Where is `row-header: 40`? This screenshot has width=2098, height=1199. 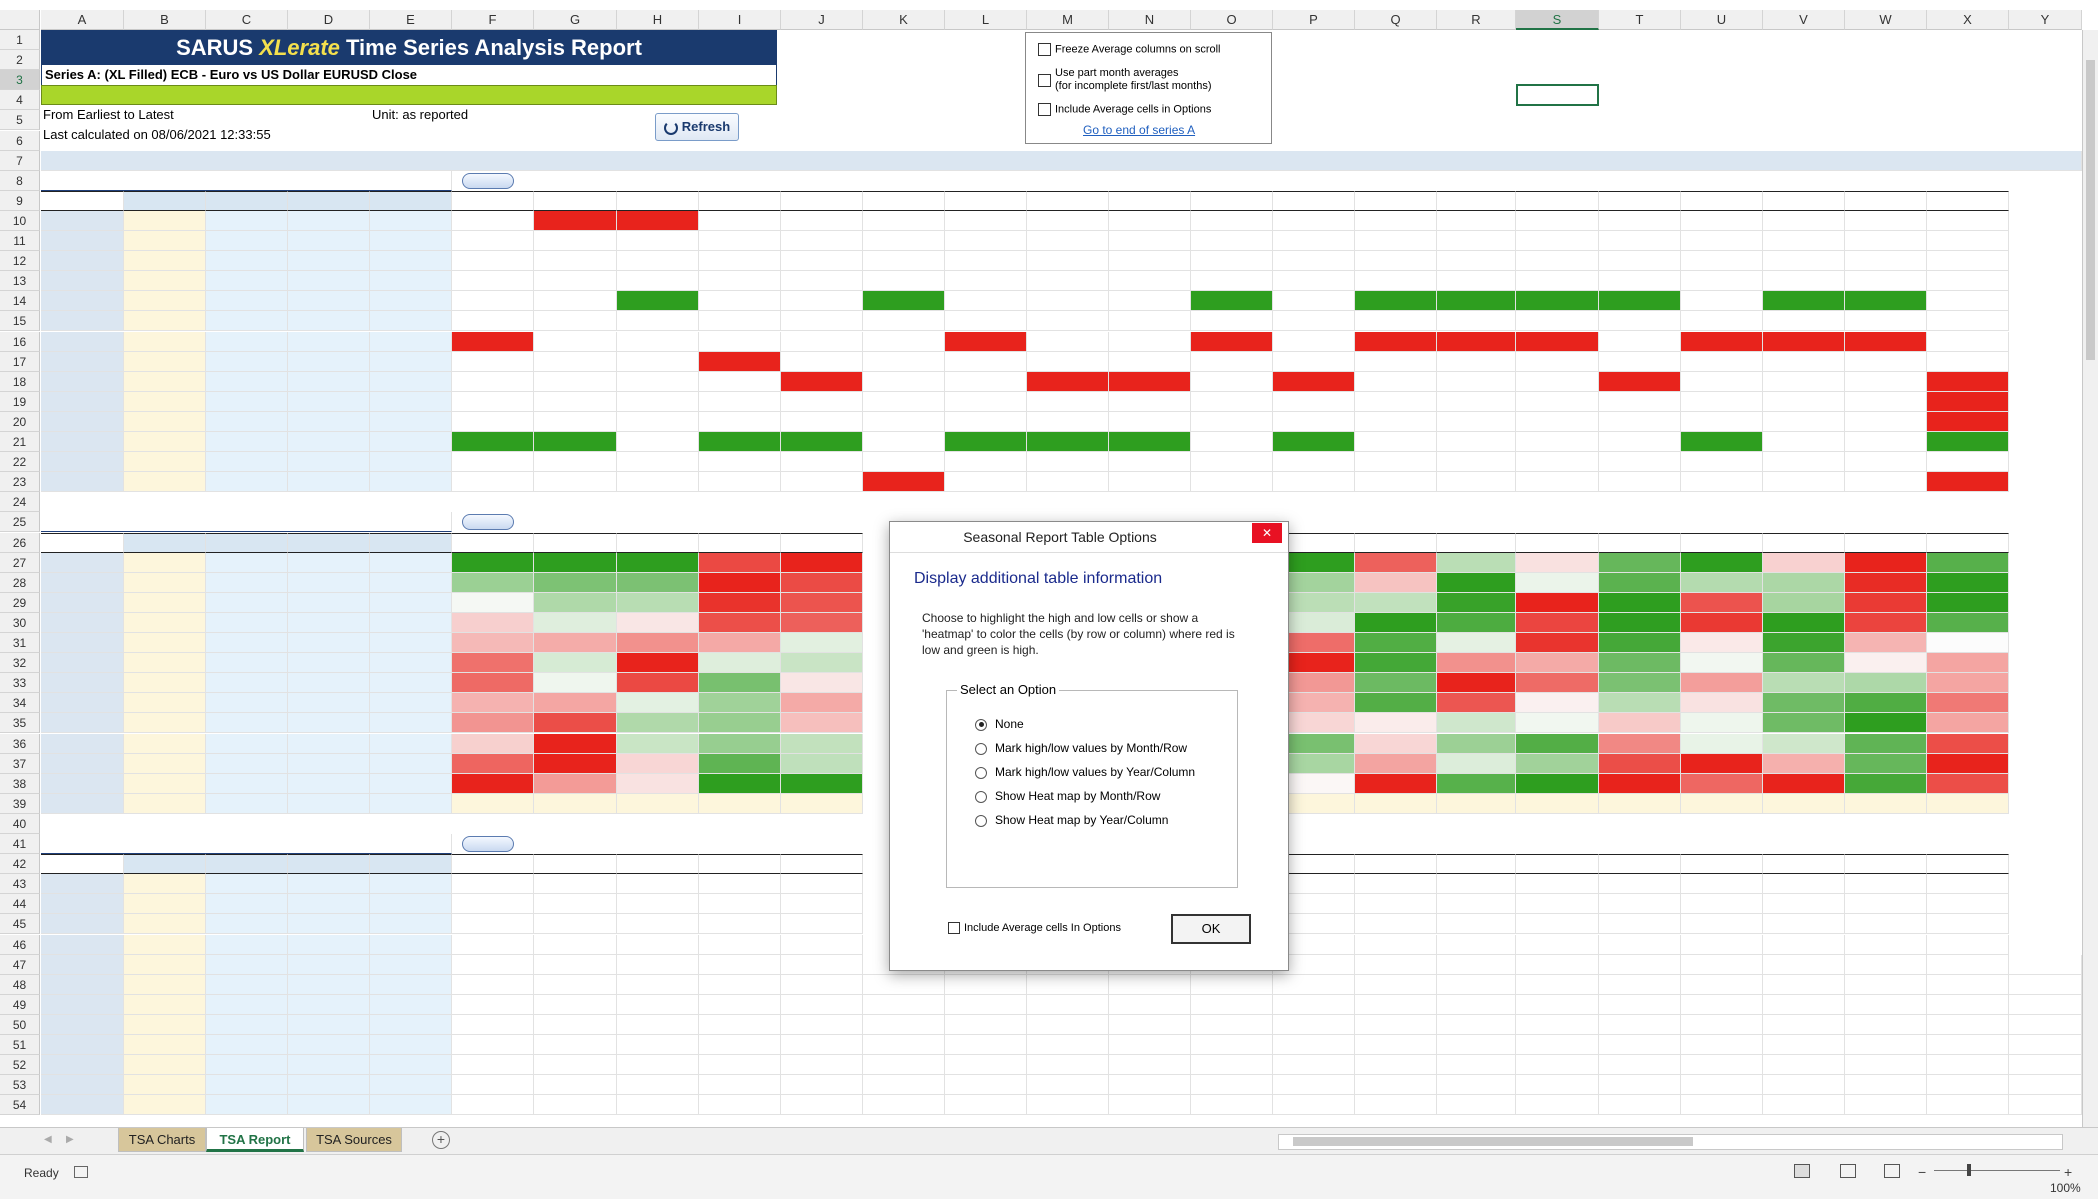
row-header: 40 is located at coordinates (20, 823).